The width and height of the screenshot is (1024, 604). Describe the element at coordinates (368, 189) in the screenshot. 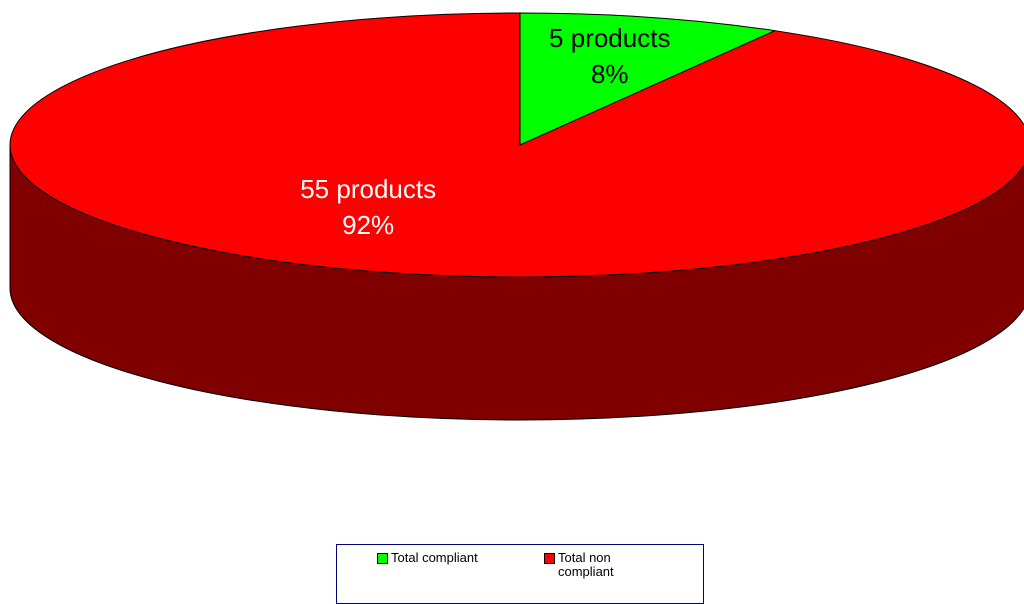

I see `data-label: 55 products` at that location.